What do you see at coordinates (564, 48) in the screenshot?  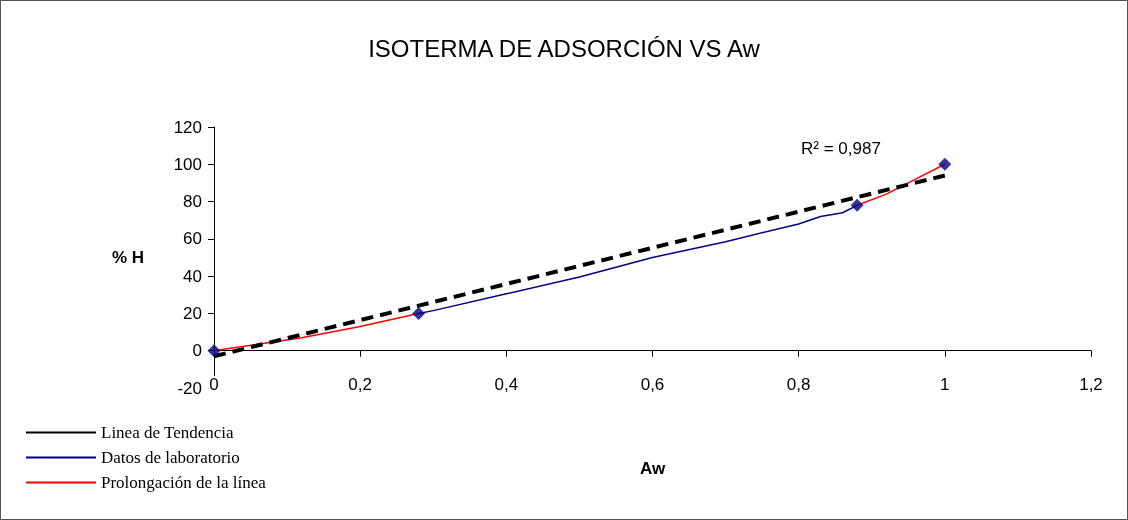 I see `chart-title: ISOTERMA DE ADSORCIÓN VS Aw` at bounding box center [564, 48].